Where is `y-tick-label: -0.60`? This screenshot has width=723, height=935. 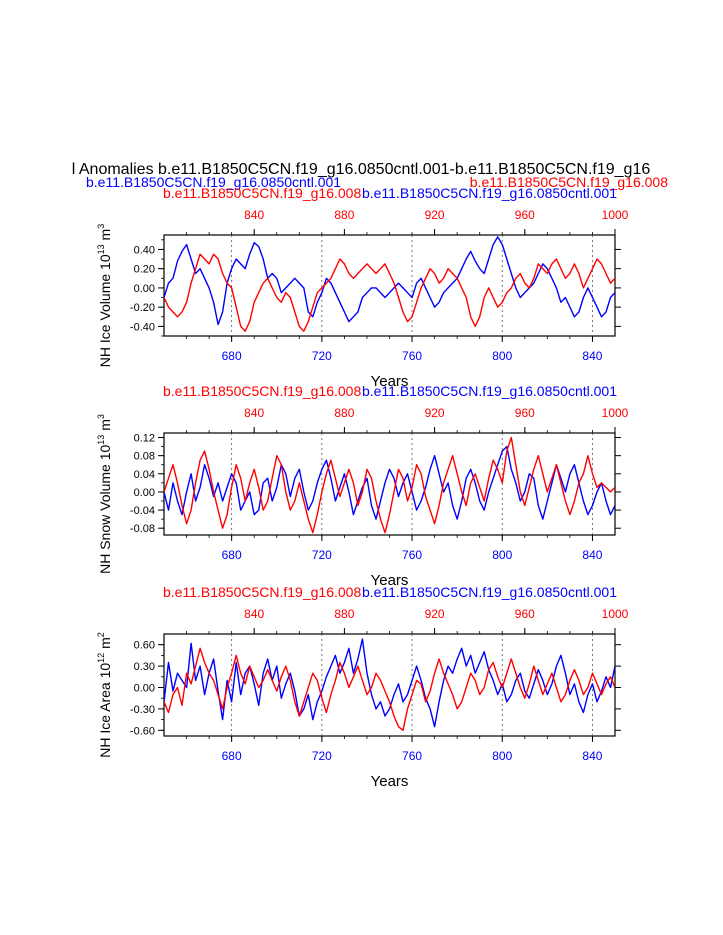 y-tick-label: -0.60 is located at coordinates (142, 731).